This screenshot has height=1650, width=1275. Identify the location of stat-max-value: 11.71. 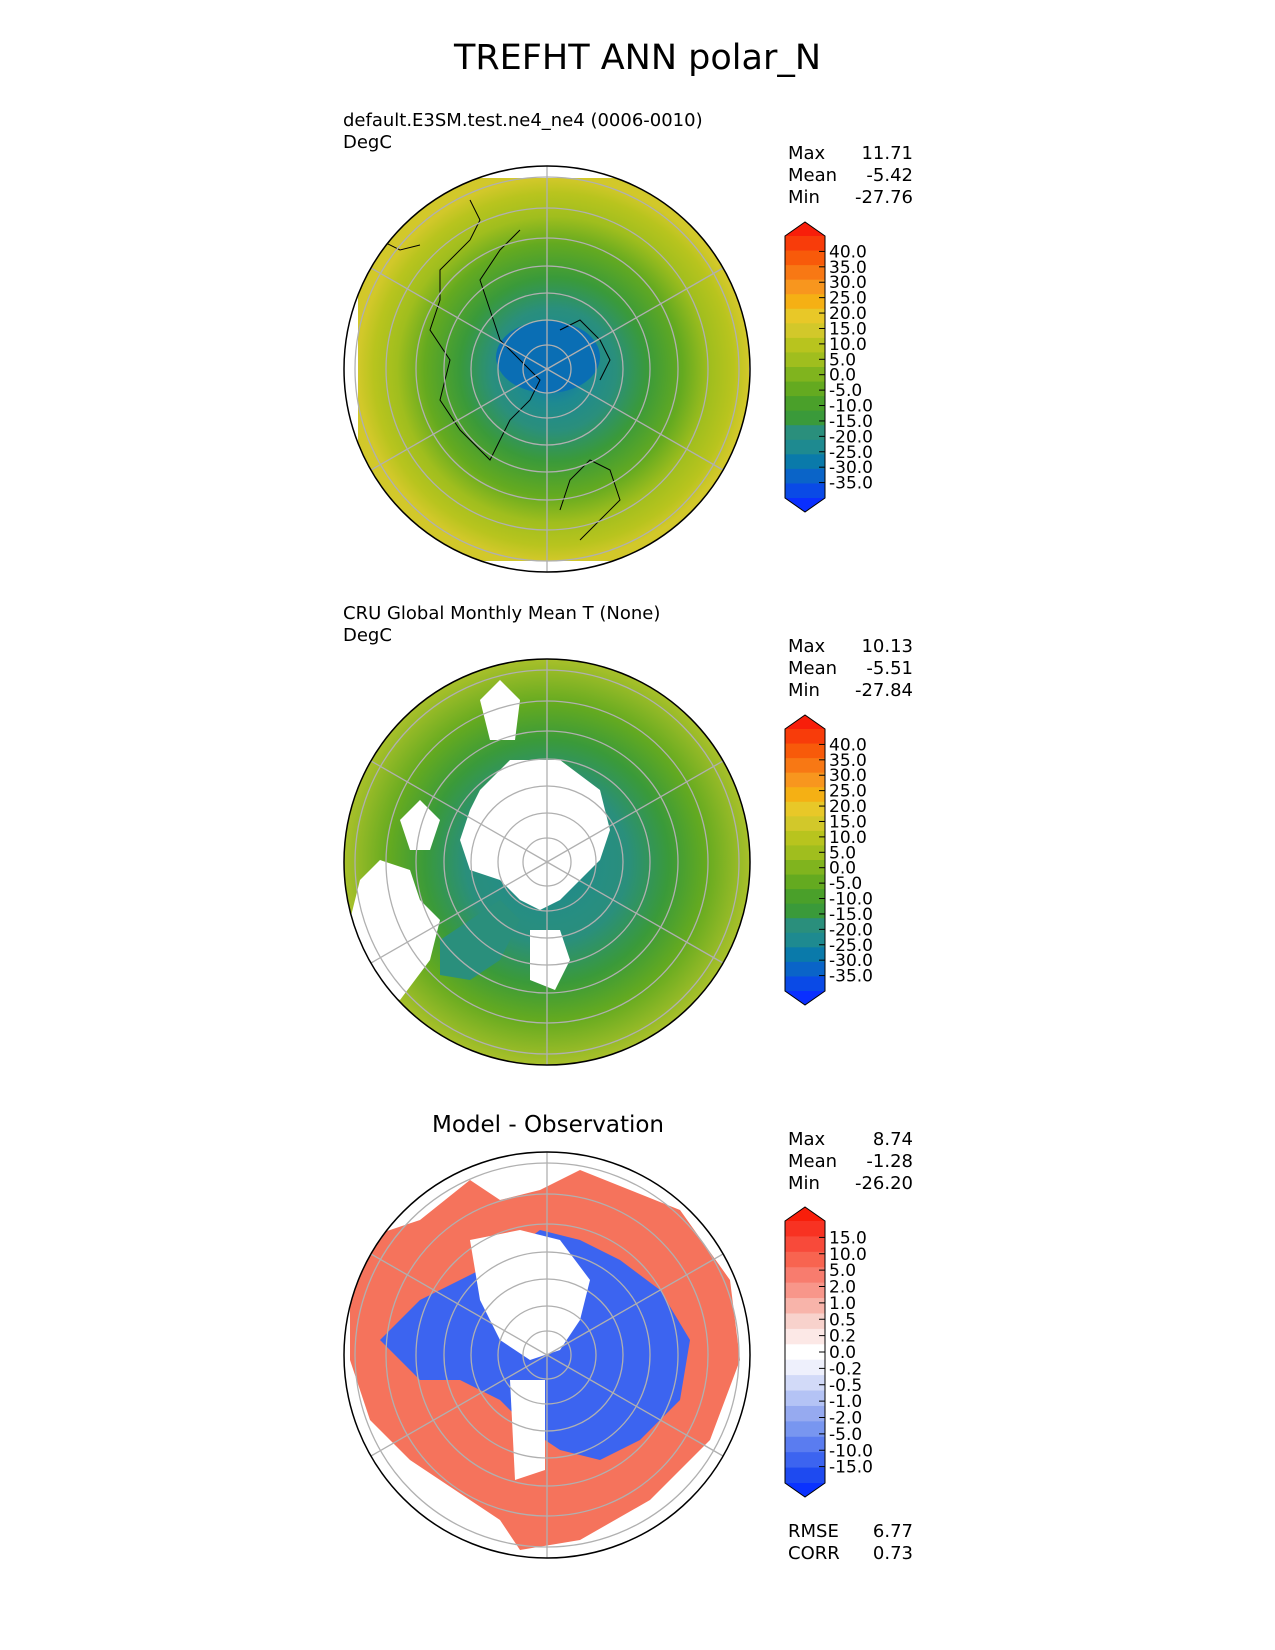
(887, 153).